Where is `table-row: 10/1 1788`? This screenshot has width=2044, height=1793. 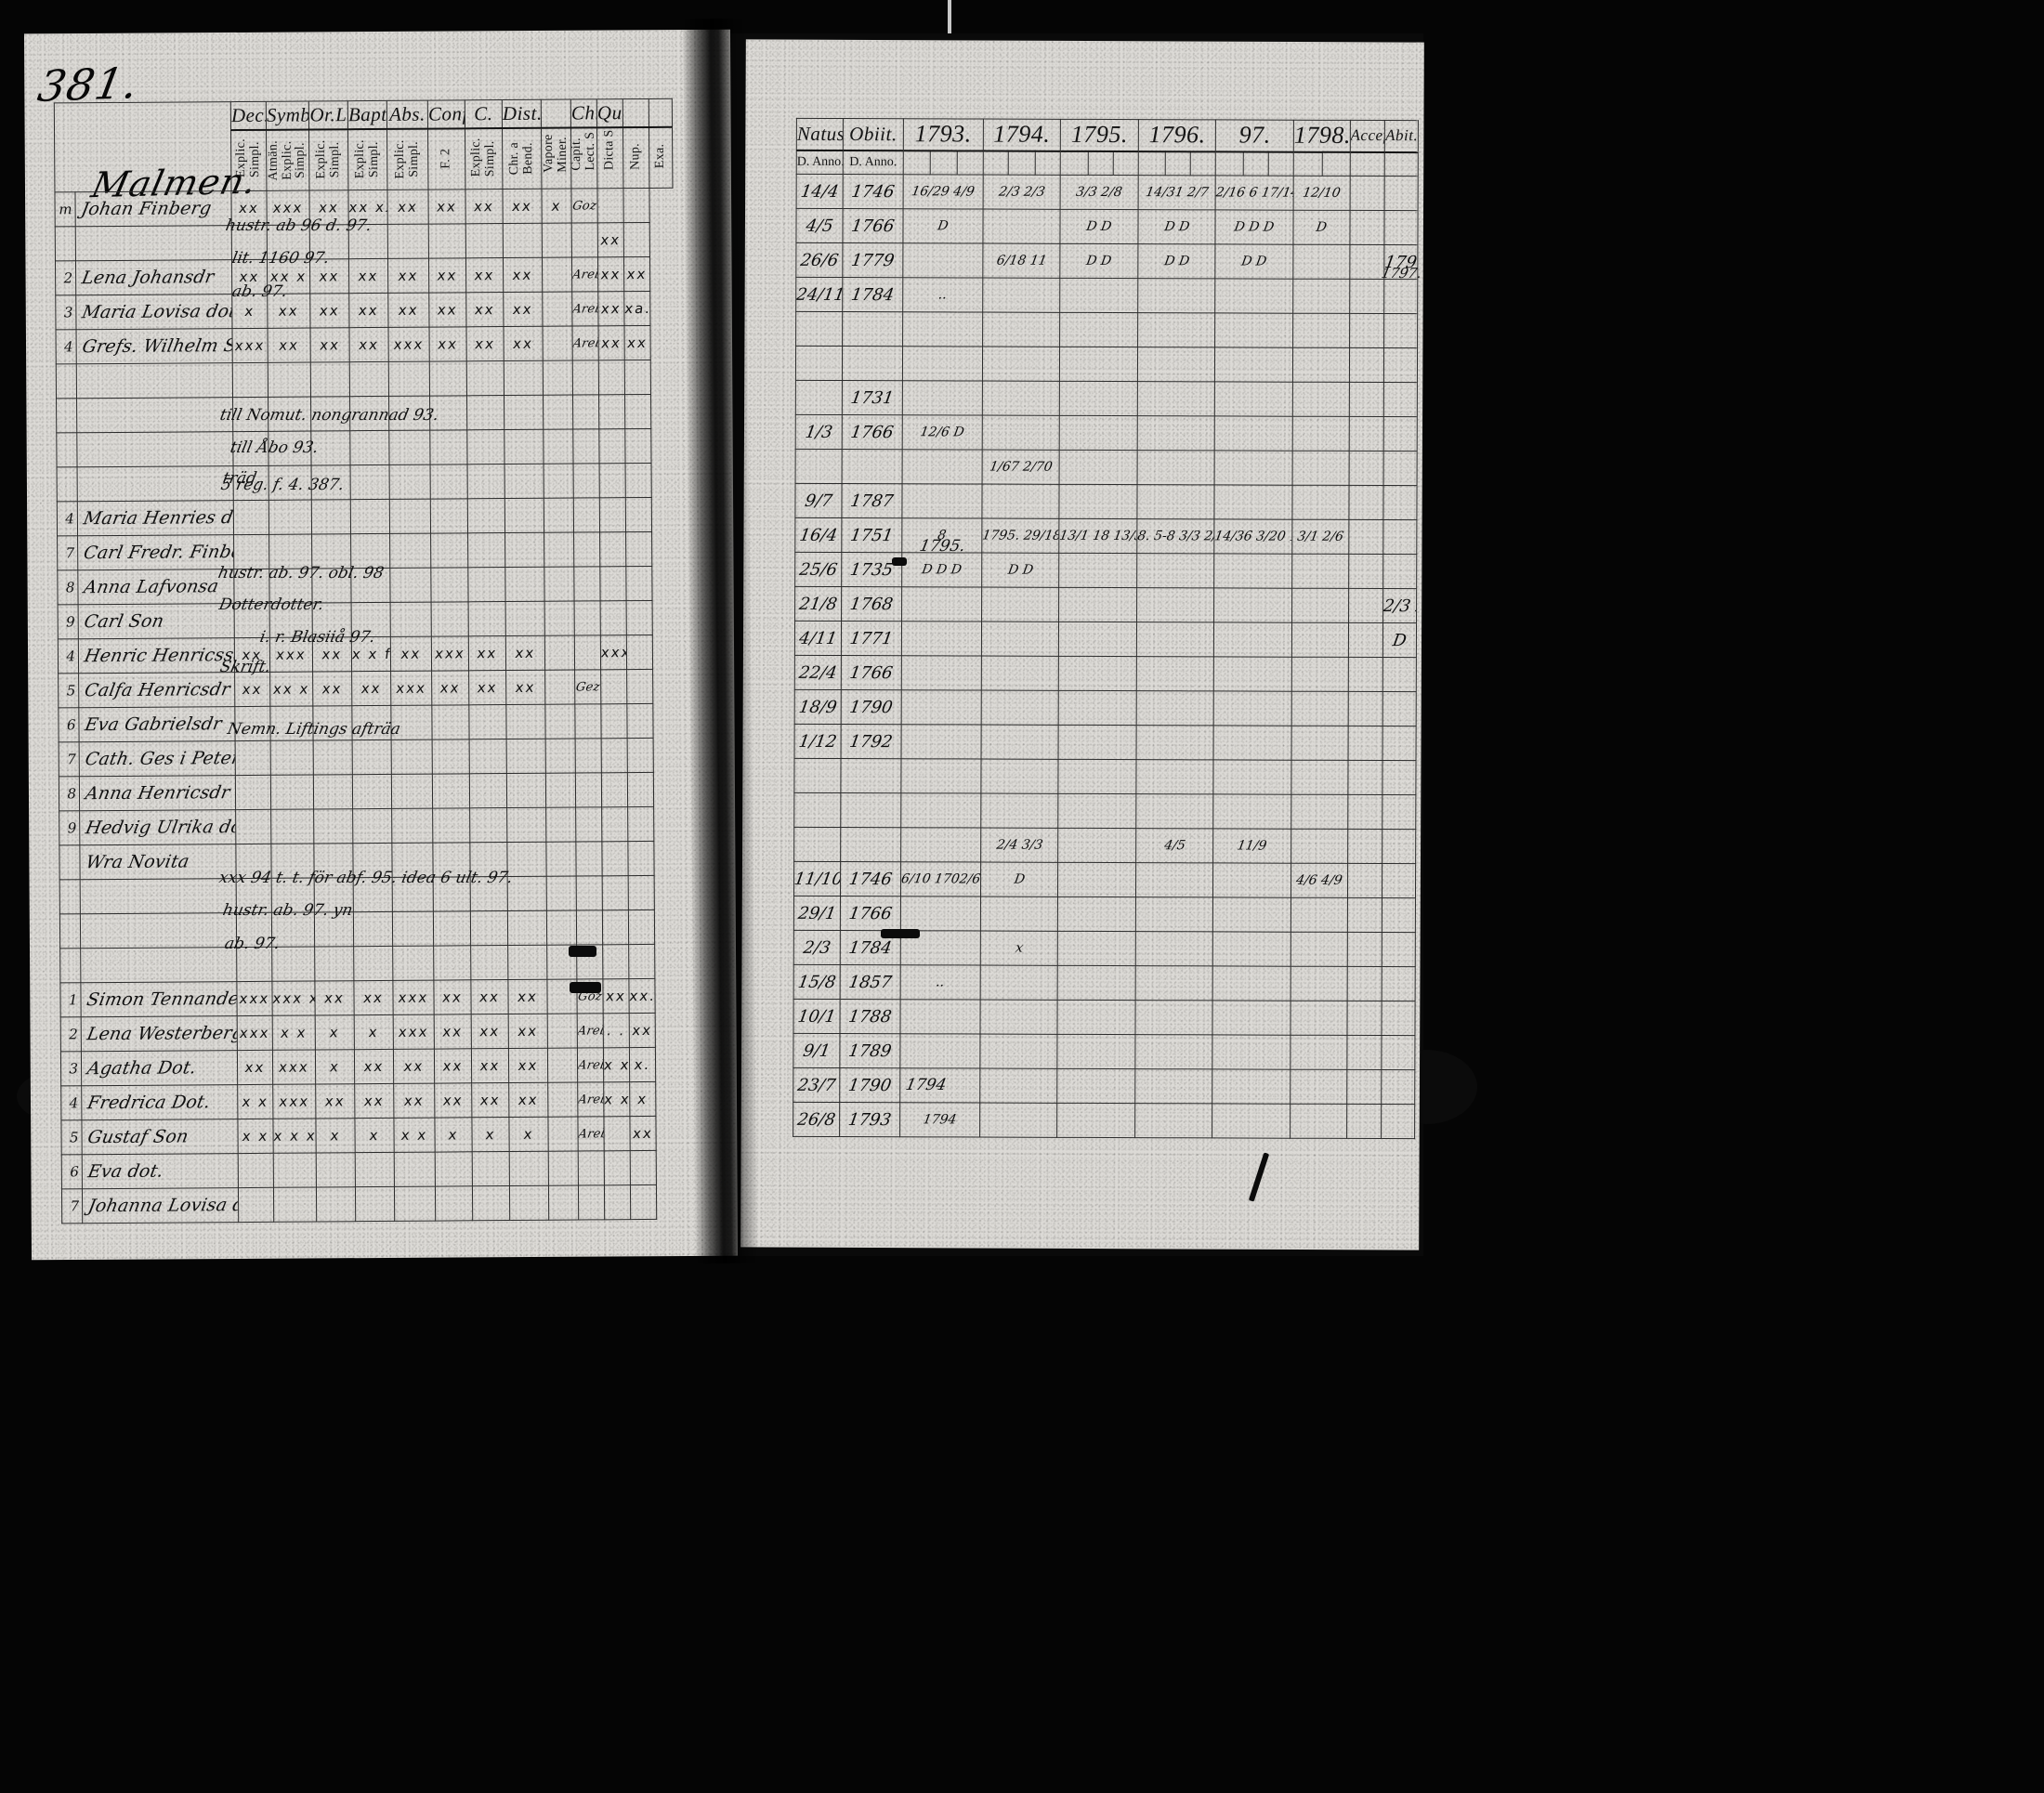 table-row: 10/1 1788 is located at coordinates (1104, 1018).